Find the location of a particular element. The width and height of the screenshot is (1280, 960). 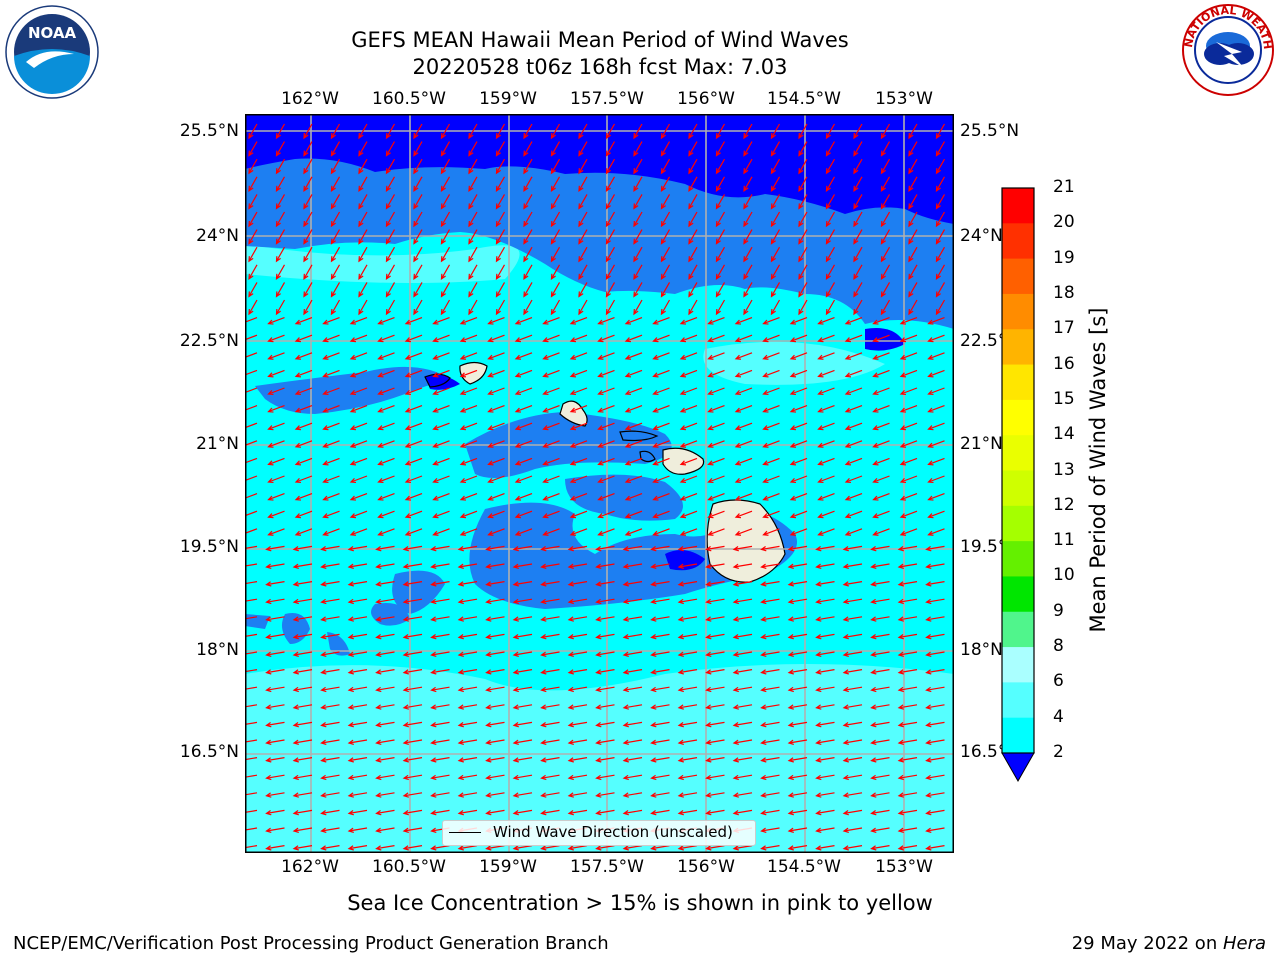

legend-line is located at coordinates (465, 832).